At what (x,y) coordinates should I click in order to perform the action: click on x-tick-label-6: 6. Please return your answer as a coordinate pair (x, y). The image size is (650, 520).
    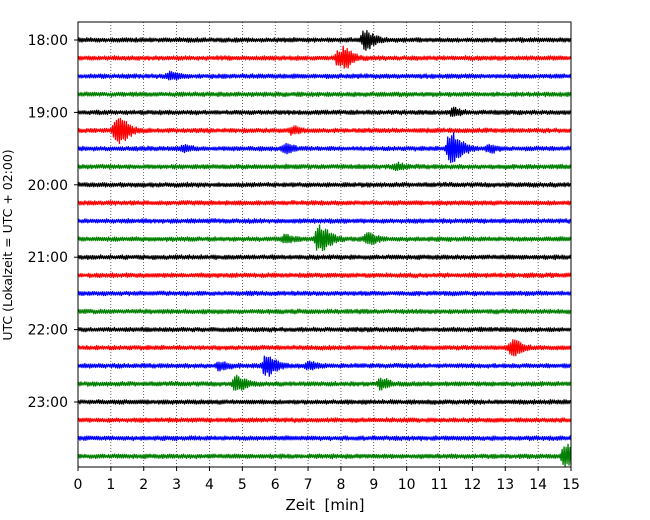
    Looking at the image, I should click on (275, 485).